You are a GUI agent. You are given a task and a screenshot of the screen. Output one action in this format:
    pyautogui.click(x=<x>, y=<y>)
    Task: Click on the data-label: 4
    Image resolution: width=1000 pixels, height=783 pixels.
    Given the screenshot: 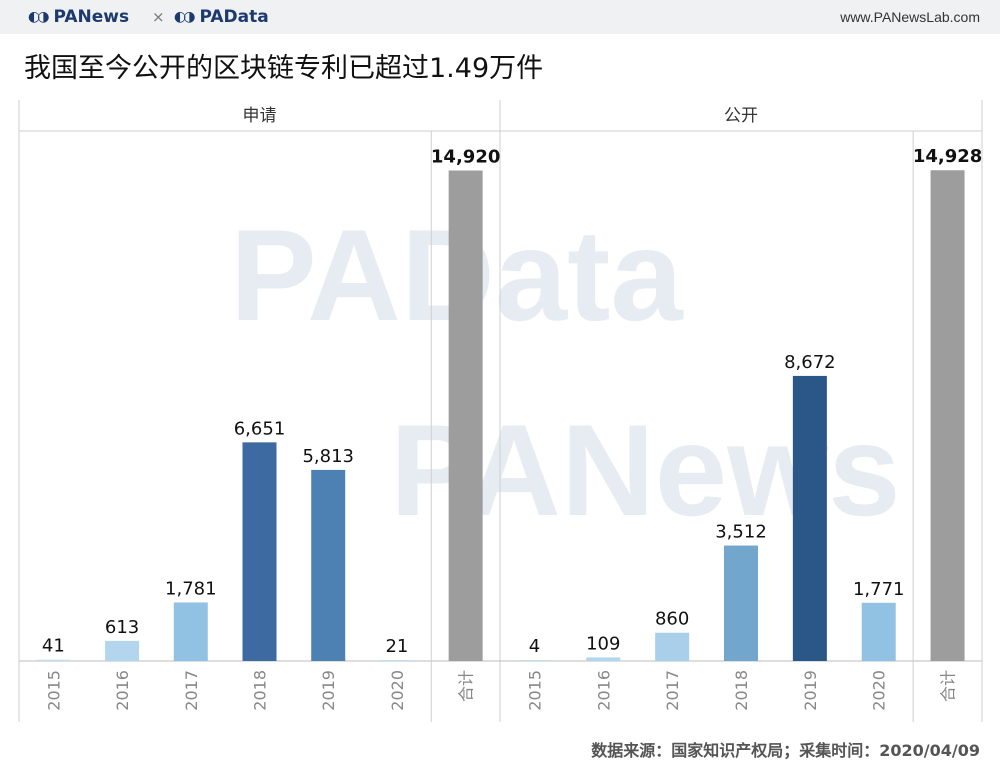 What is the action you would take?
    pyautogui.click(x=534, y=646)
    